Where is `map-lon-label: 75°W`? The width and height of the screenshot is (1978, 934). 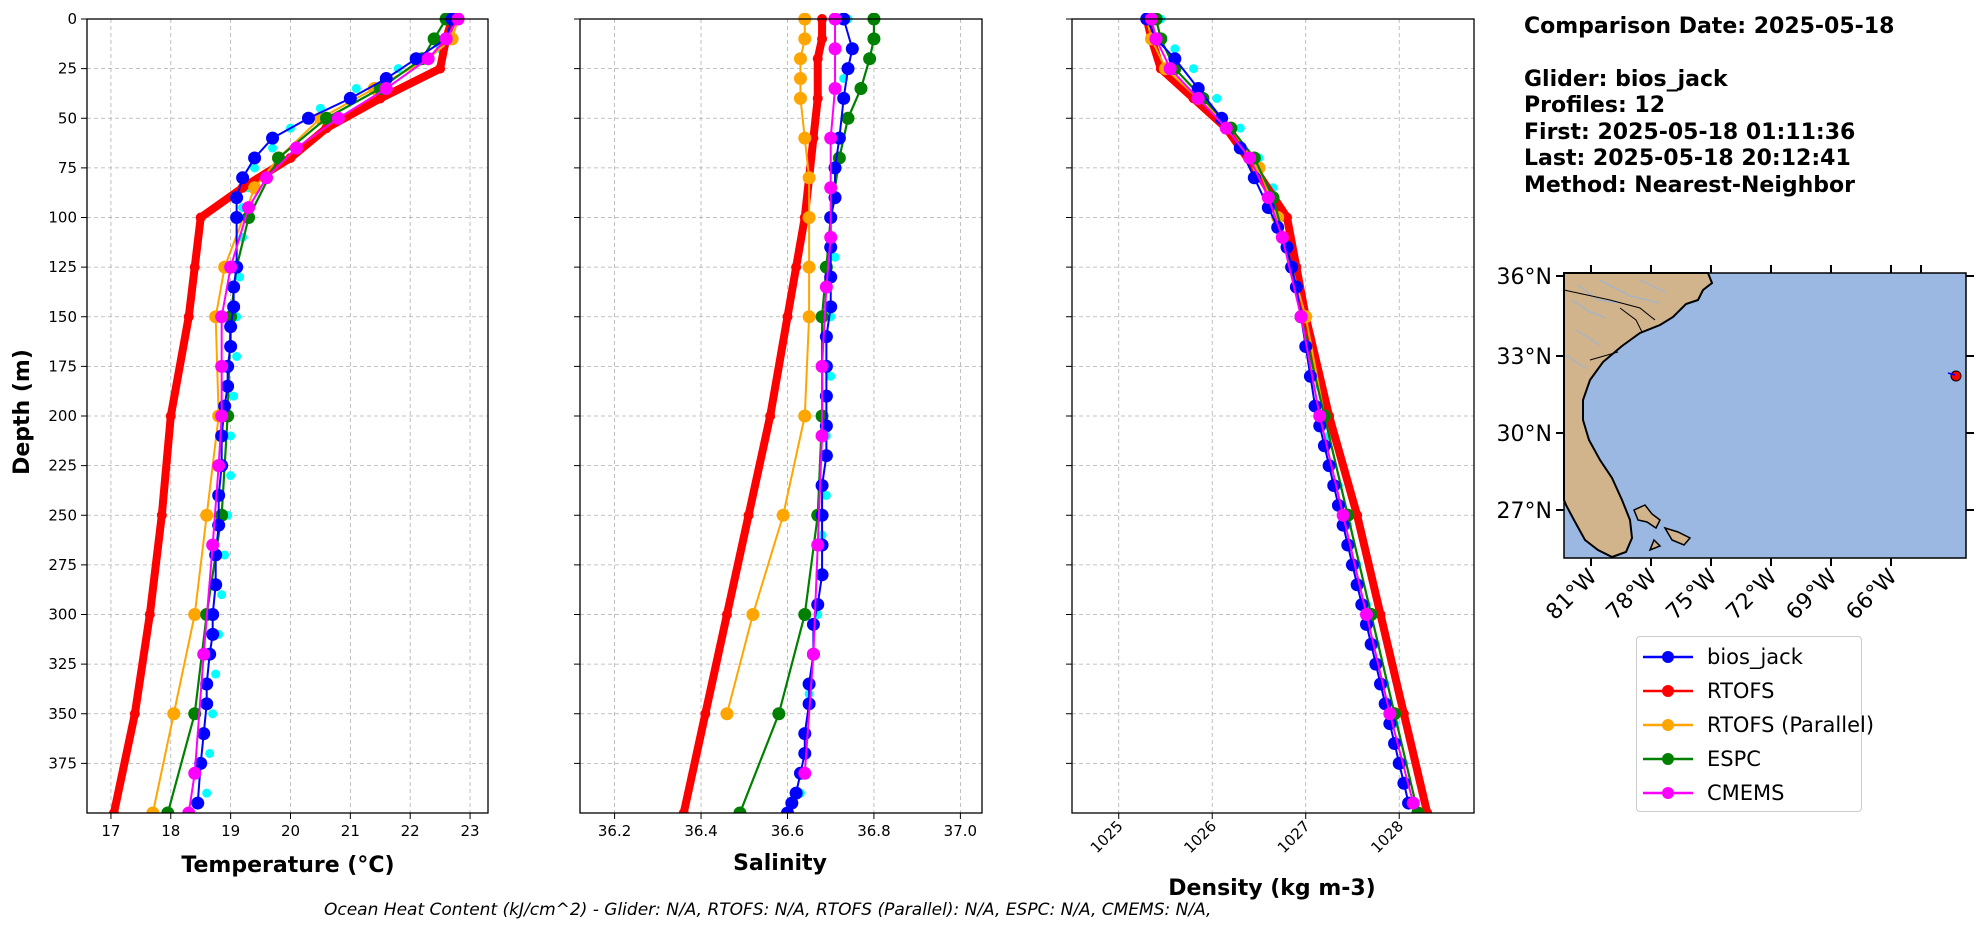 map-lon-label: 75°W is located at coordinates (1692, 594).